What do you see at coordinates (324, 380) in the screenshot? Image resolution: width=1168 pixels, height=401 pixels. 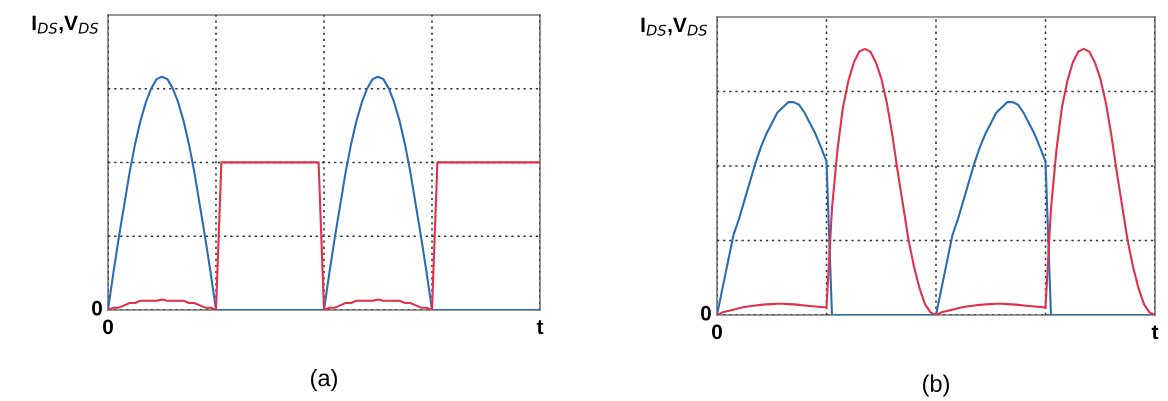 I see `text: (a)` at bounding box center [324, 380].